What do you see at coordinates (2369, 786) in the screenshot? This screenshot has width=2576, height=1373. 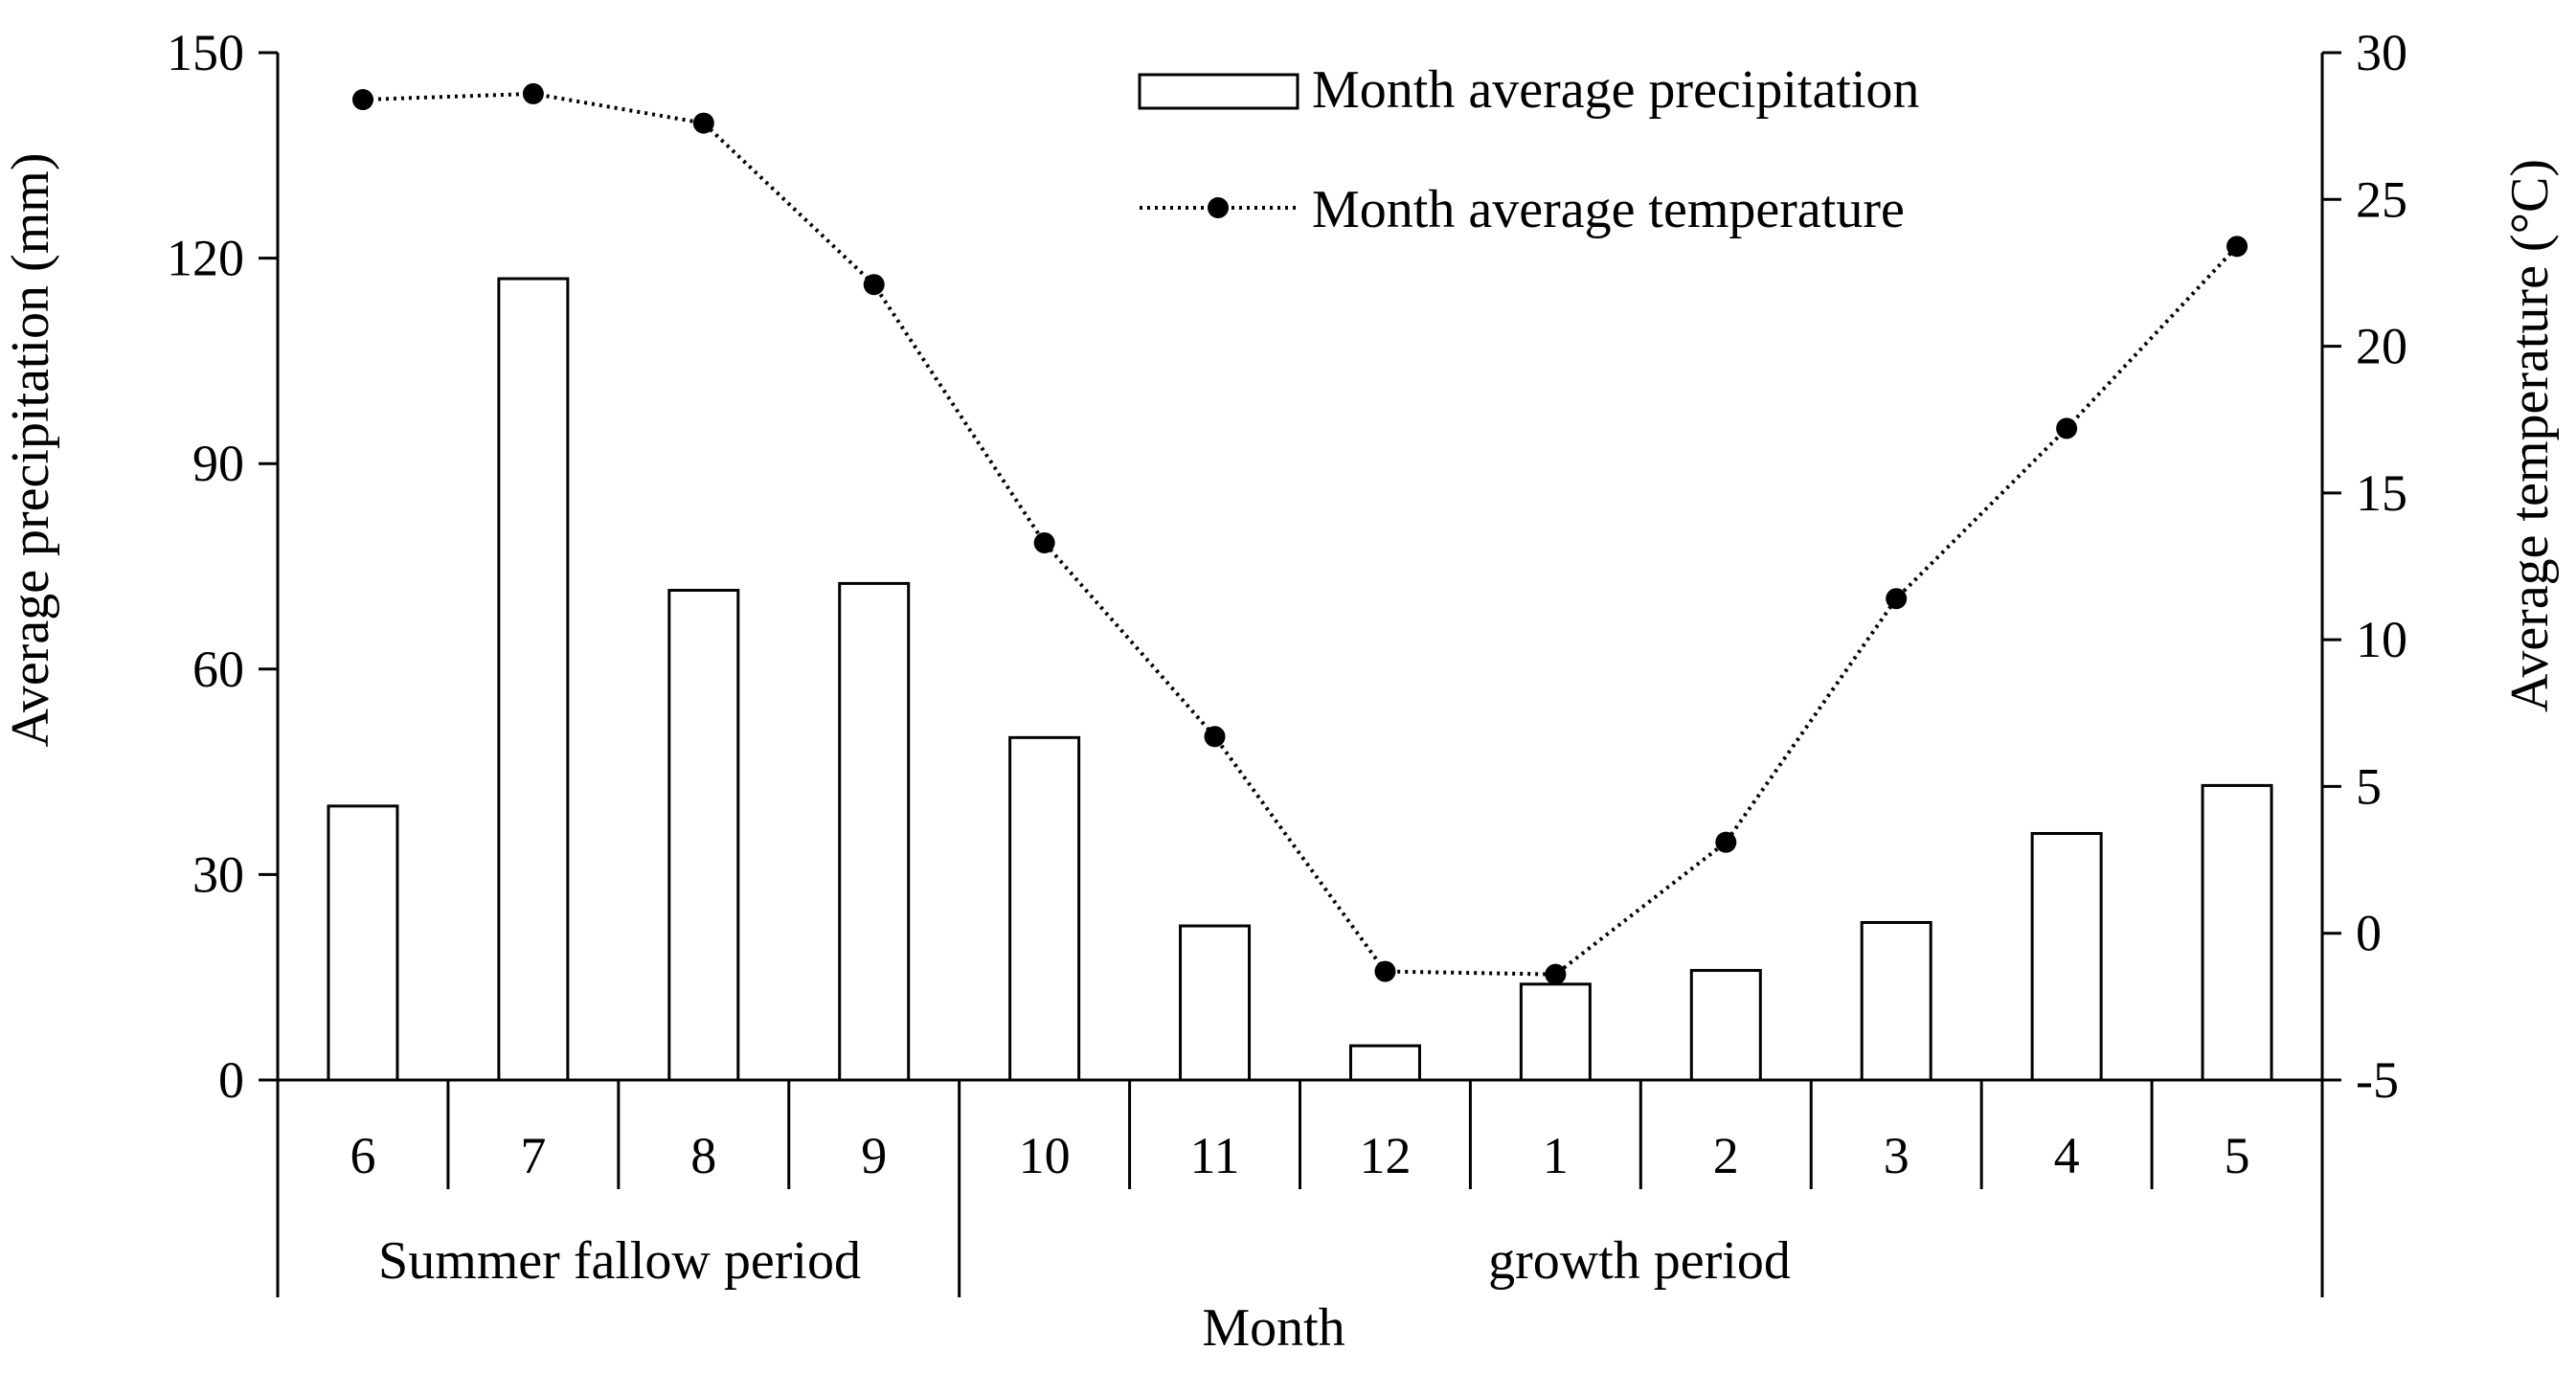 I see `y-right-tick-label: 5` at bounding box center [2369, 786].